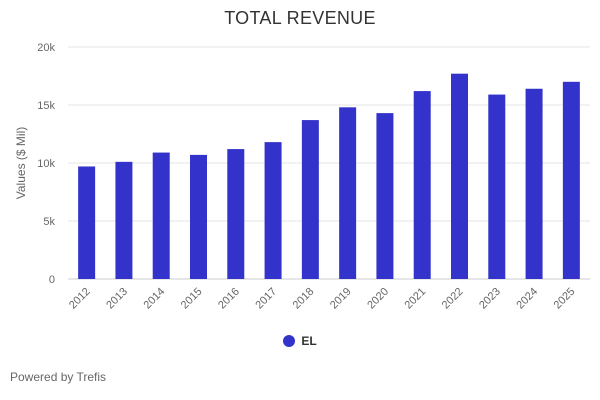  What do you see at coordinates (422, 185) in the screenshot?
I see `bar-2021` at bounding box center [422, 185].